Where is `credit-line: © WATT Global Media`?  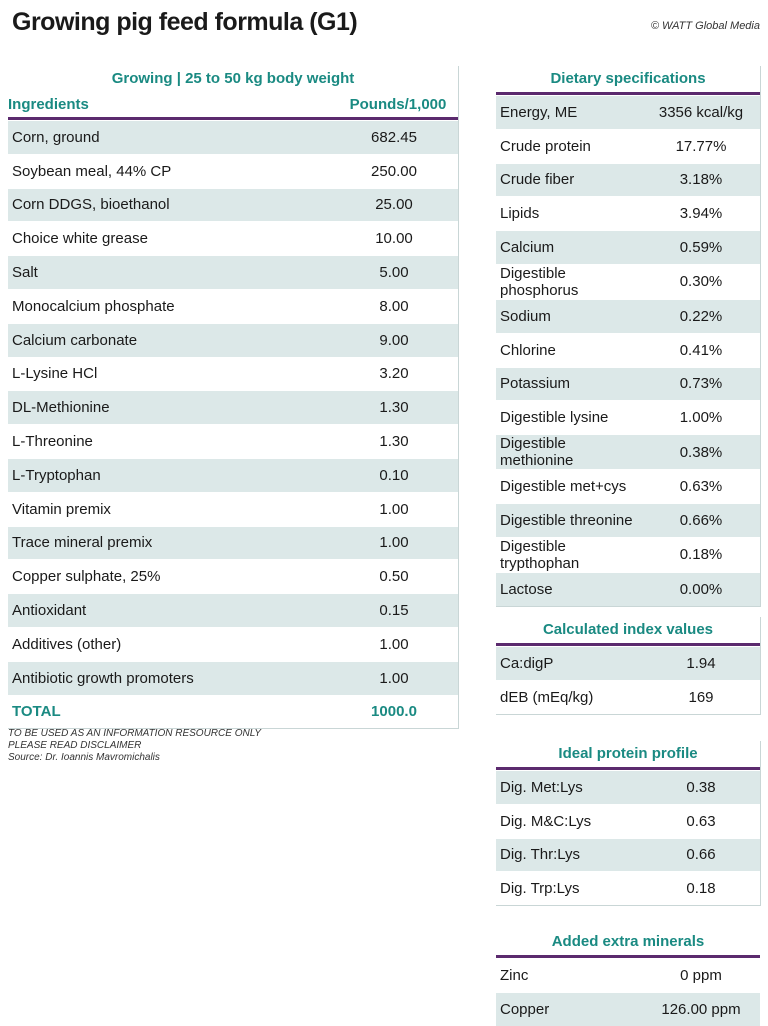 credit-line: © WATT Global Media is located at coordinates (705, 26).